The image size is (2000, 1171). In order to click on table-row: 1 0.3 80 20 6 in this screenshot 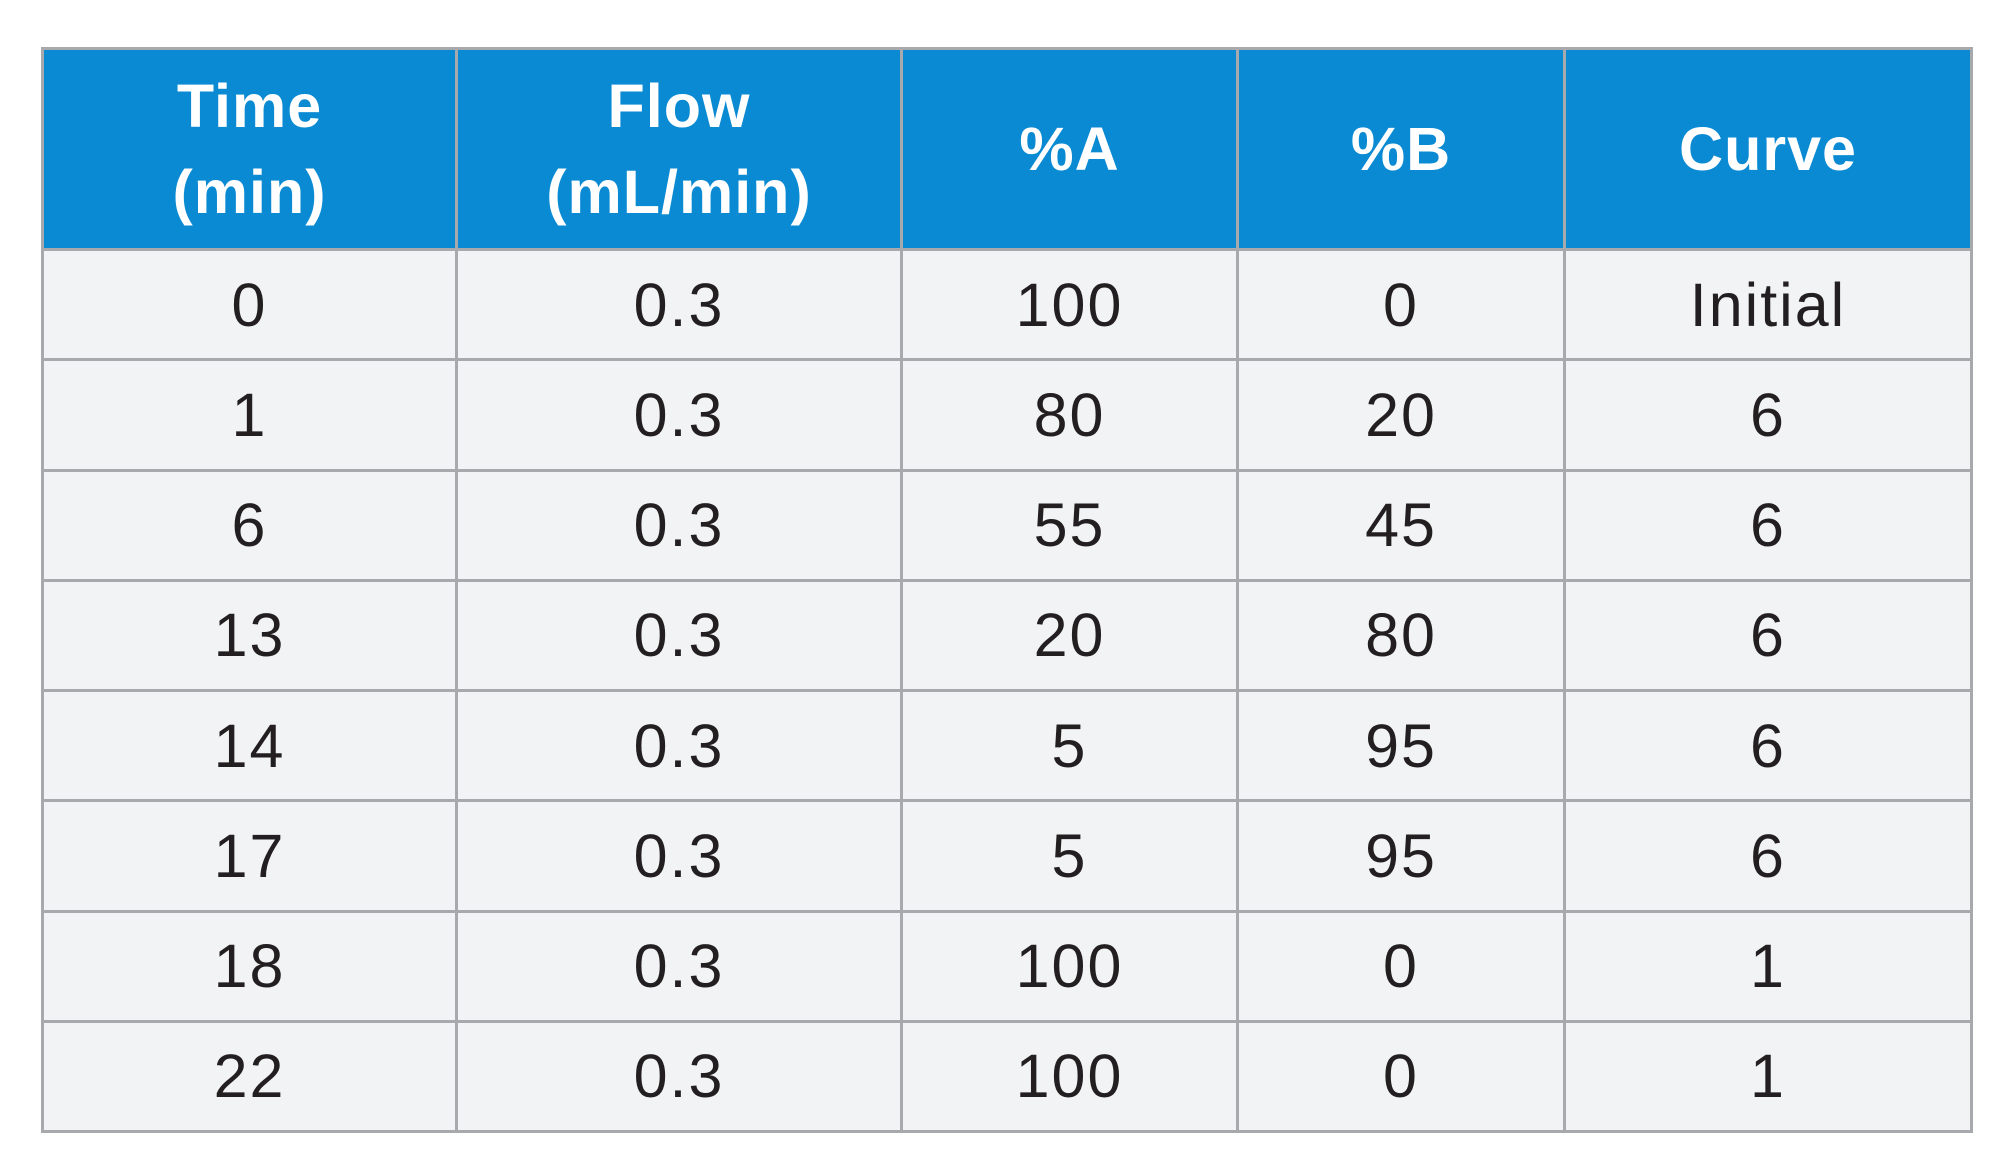, I will do `click(1007, 415)`.